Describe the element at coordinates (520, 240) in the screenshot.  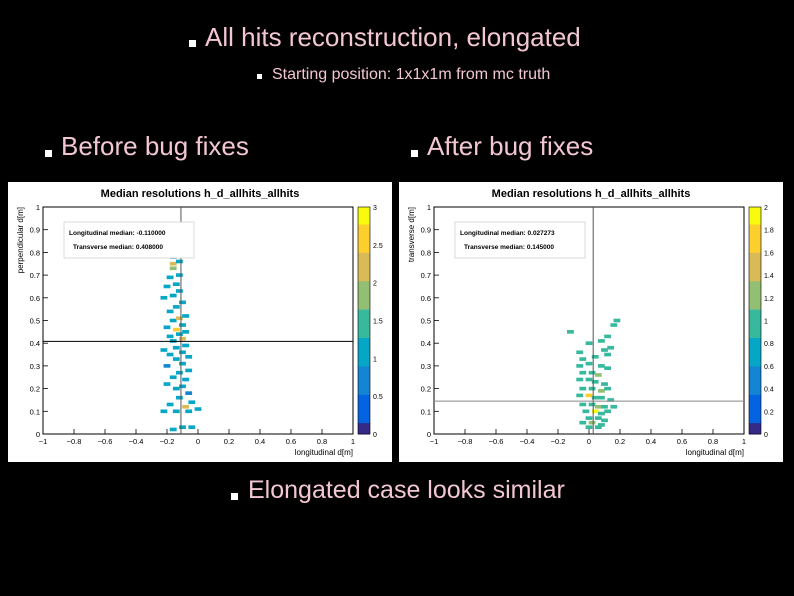
I see `stats-box` at that location.